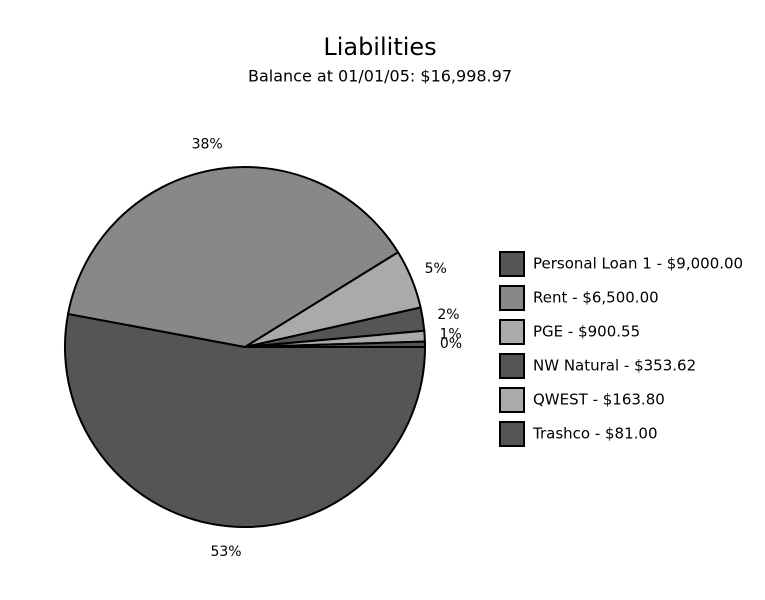 This screenshot has height=600, width=765. What do you see at coordinates (586, 332) in the screenshot?
I see `legend-label: PGE - $900.55` at bounding box center [586, 332].